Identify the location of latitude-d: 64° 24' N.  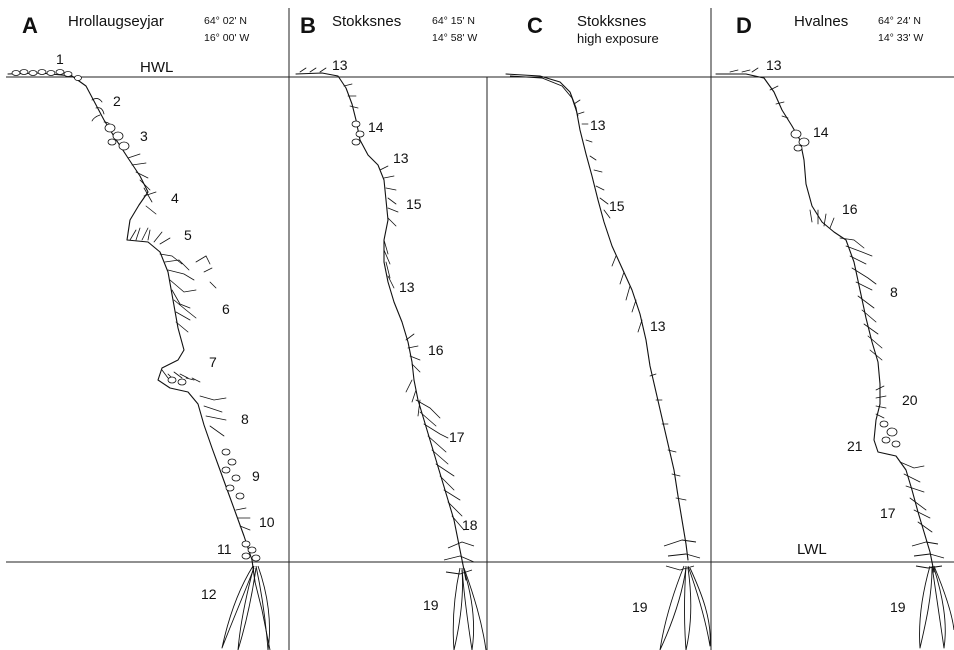
(899, 21).